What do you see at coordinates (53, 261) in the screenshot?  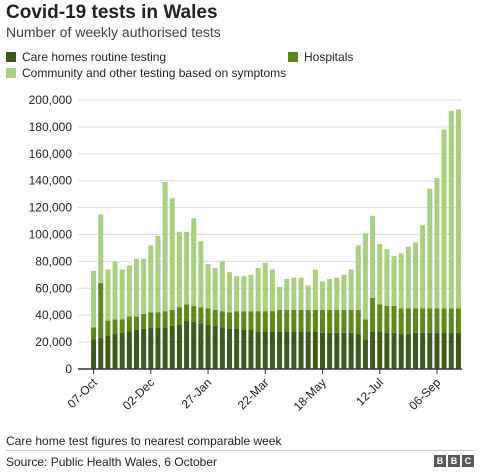 I see `y-tick-label: 80,000` at bounding box center [53, 261].